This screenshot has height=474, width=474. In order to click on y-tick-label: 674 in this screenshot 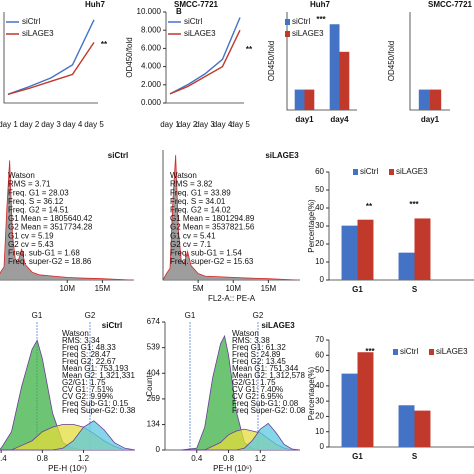, I will do `click(154, 321)`.